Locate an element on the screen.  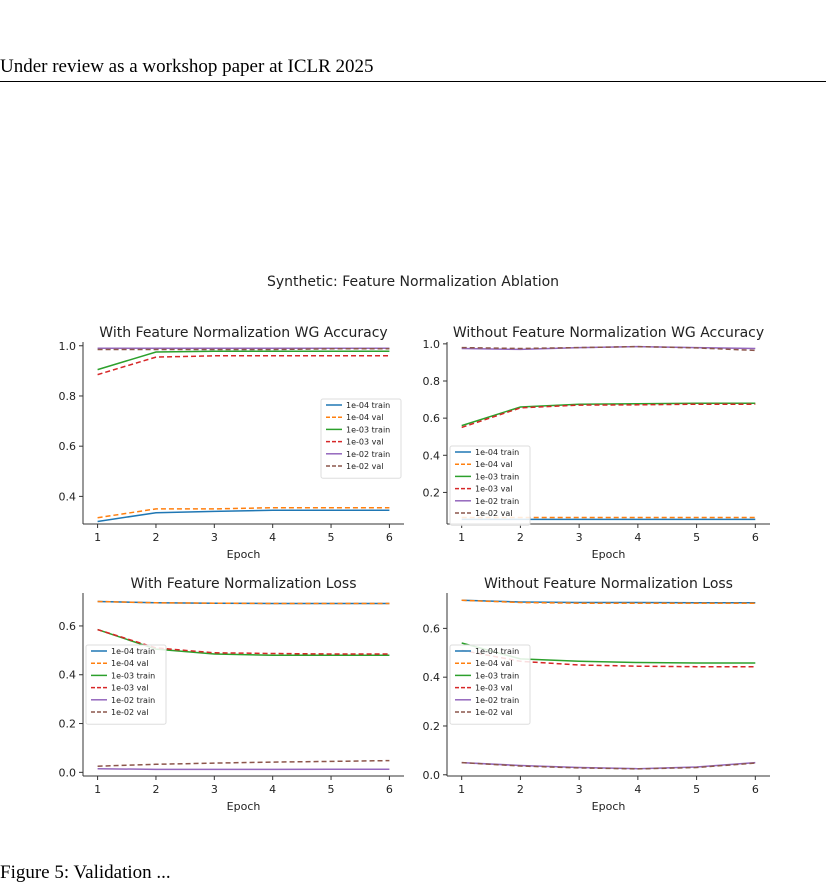
chart-title: Without Feature Normalization Loss is located at coordinates (608, 584).